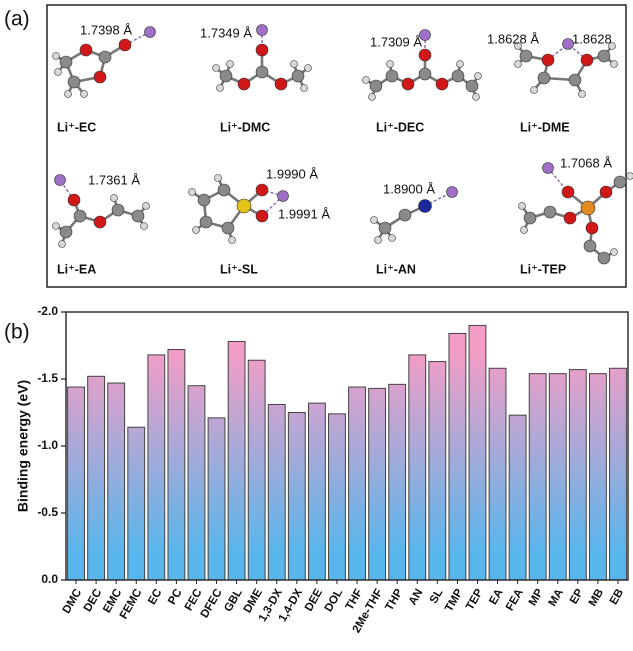  What do you see at coordinates (314, 600) in the screenshot?
I see `x-tick-label: DEE` at bounding box center [314, 600].